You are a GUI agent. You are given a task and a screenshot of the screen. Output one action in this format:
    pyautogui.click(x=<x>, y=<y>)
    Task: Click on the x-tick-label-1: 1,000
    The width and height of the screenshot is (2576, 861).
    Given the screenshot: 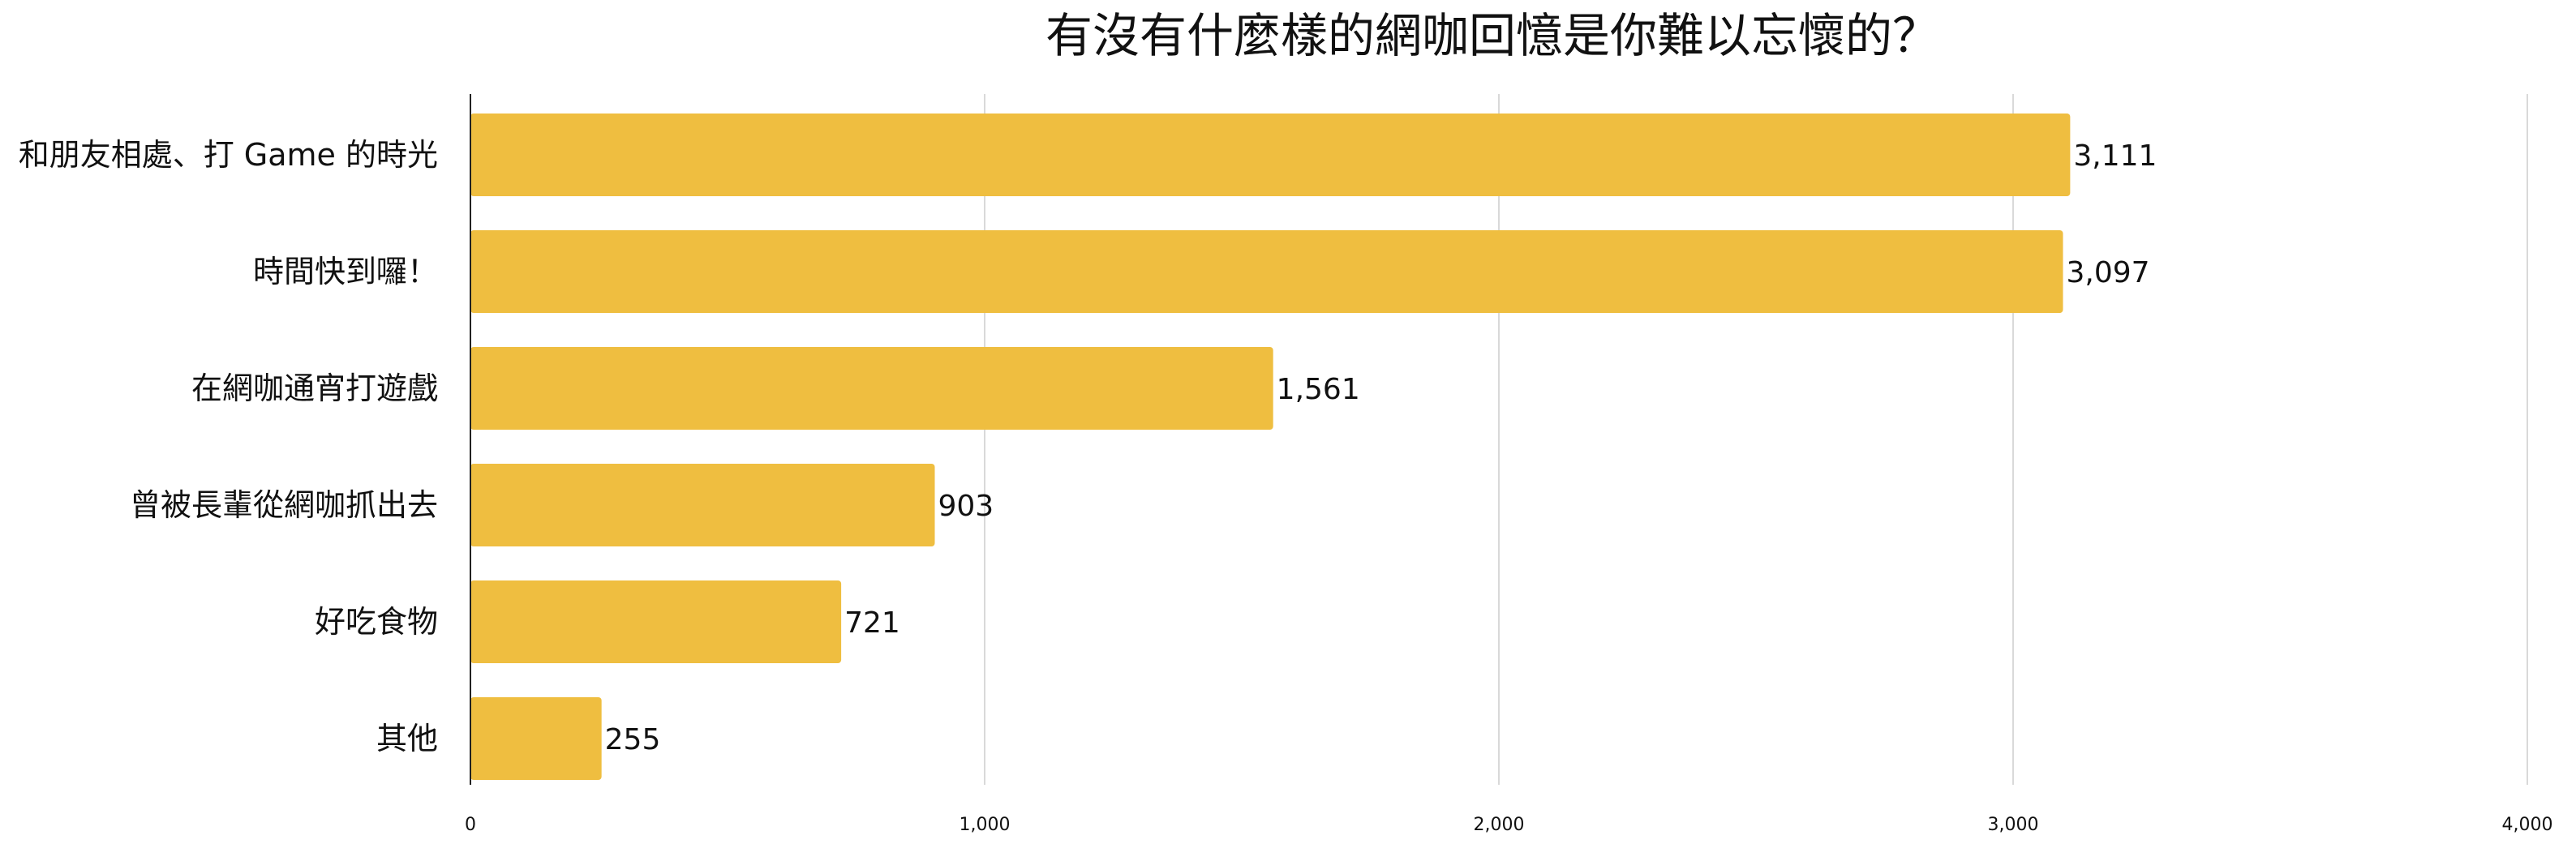 What is the action you would take?
    pyautogui.click(x=986, y=825)
    